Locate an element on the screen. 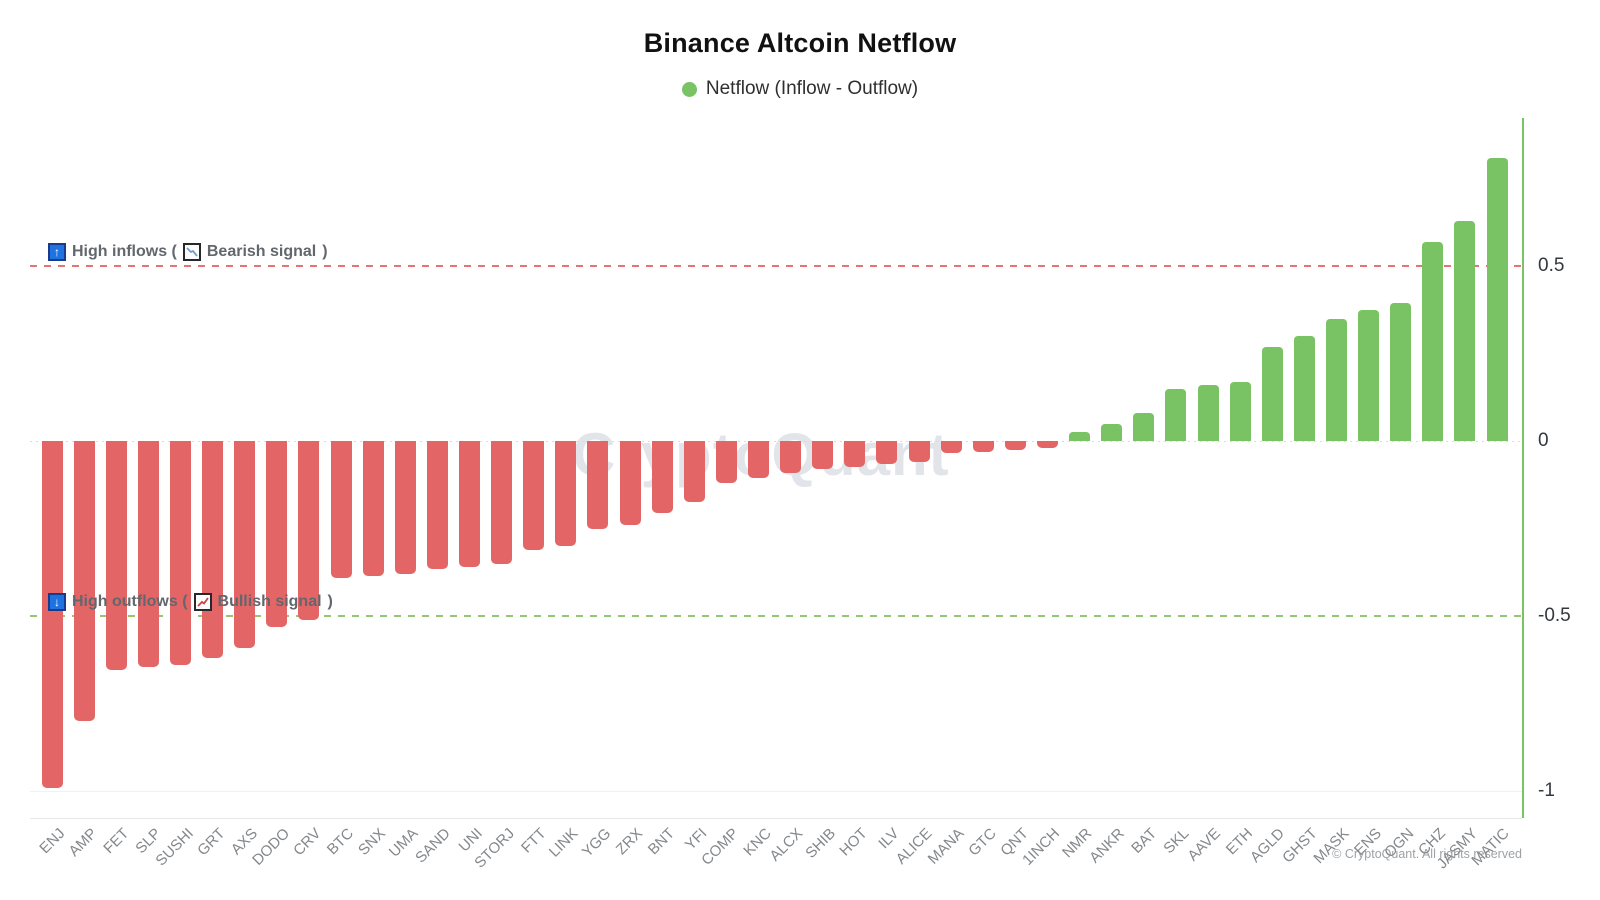 This screenshot has width=1600, height=900. x-label-AAVE: AAVE is located at coordinates (1204, 845).